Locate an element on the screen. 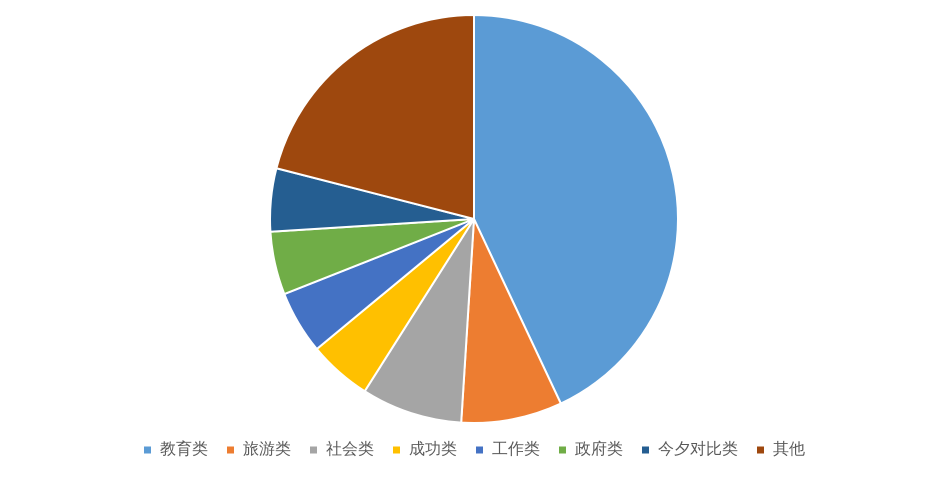 This screenshot has width=948, height=480. legend-label: 政府类 is located at coordinates (599, 448).